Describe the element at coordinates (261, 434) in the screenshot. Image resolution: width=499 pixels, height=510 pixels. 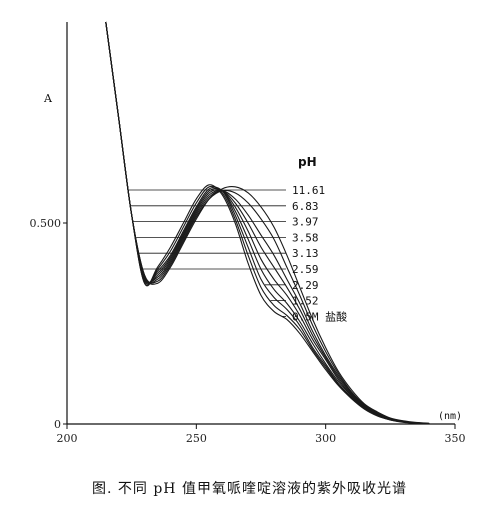
I see `x-tick-group: 200 250 300 350` at that location.